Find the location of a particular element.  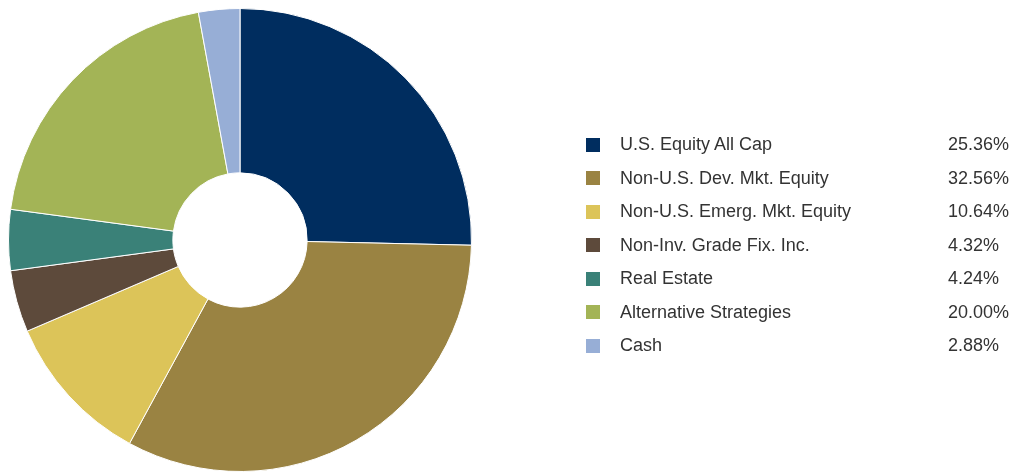

data-label: 4.32% is located at coordinates (974, 245).